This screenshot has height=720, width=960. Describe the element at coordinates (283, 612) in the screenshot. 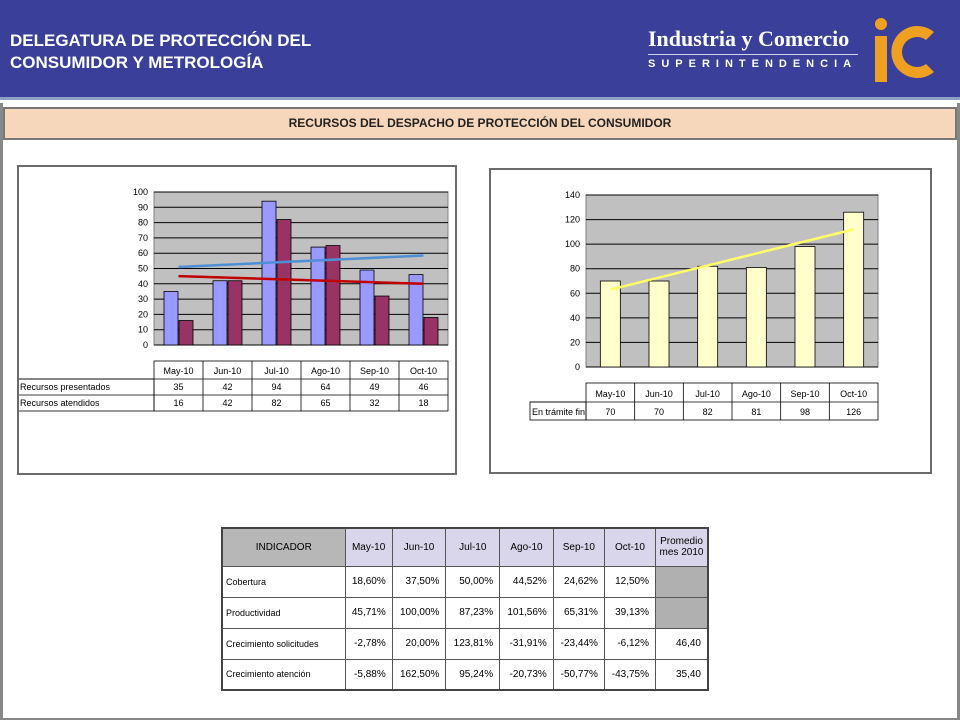

I see `indicator-name: Productividad` at that location.